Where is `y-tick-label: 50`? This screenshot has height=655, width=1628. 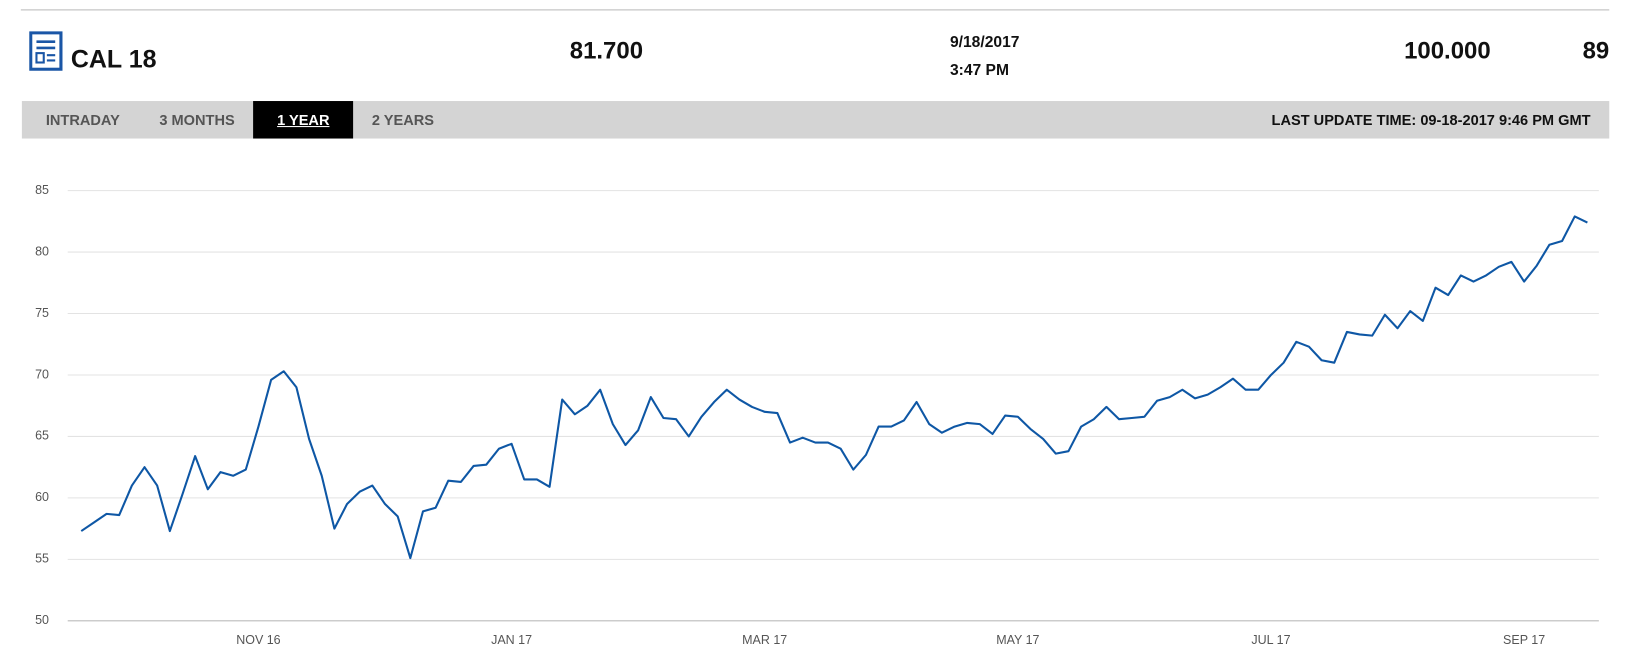
y-tick-label: 50 is located at coordinates (42, 620).